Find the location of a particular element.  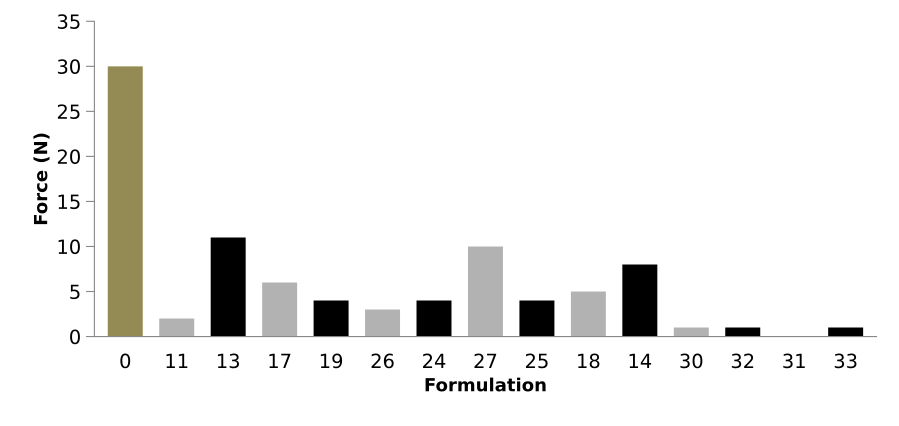

x-tick-label: 0 is located at coordinates (125, 361).